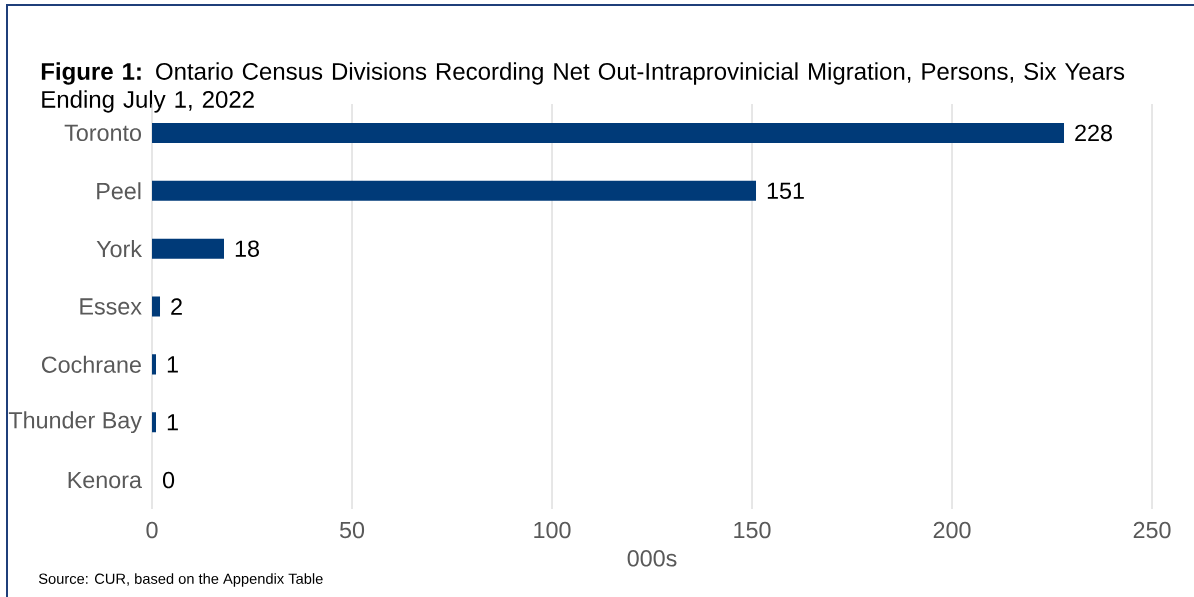  I want to click on x-tick-label: 50, so click(352, 530).